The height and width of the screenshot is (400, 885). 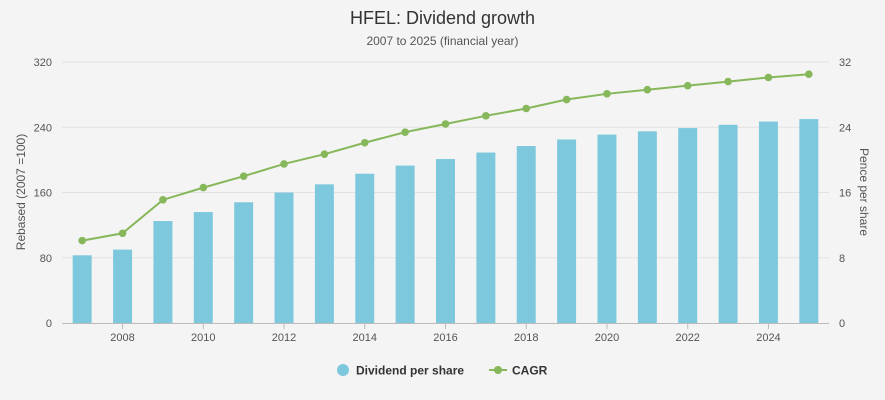 I want to click on y-right-tick-label: 8, so click(x=842, y=259).